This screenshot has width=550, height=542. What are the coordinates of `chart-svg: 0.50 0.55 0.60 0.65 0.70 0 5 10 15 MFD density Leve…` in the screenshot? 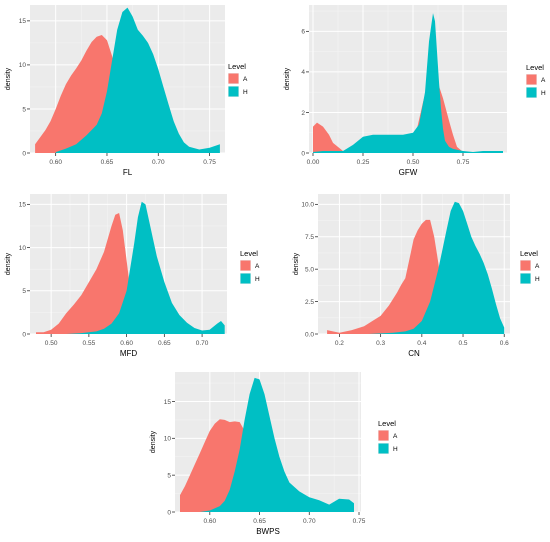 It's located at (132, 276).